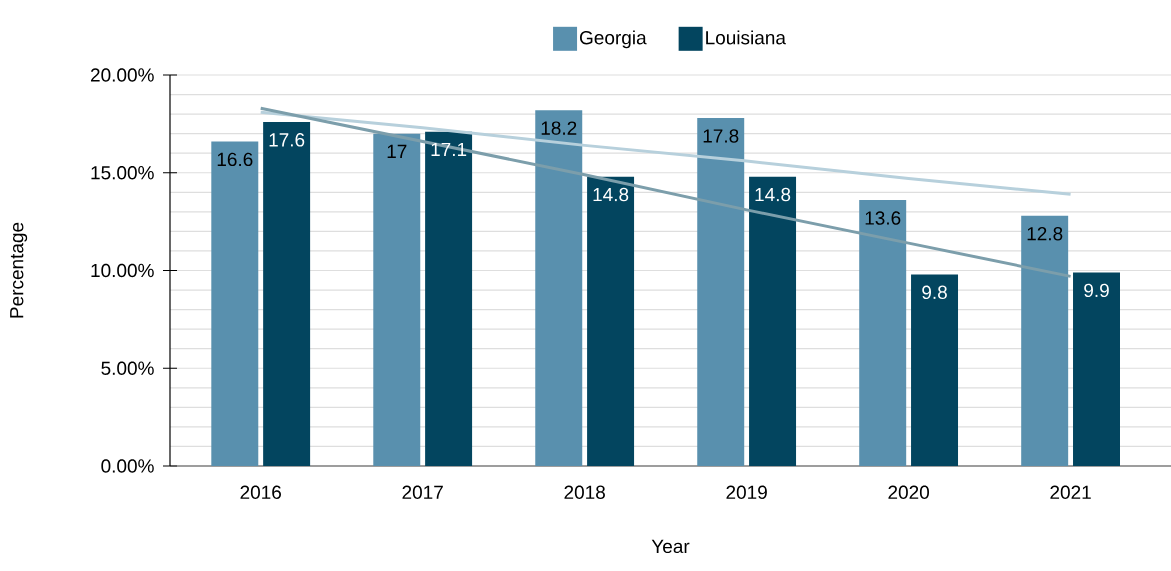  I want to click on x-tick-label: 2019, so click(746, 492).